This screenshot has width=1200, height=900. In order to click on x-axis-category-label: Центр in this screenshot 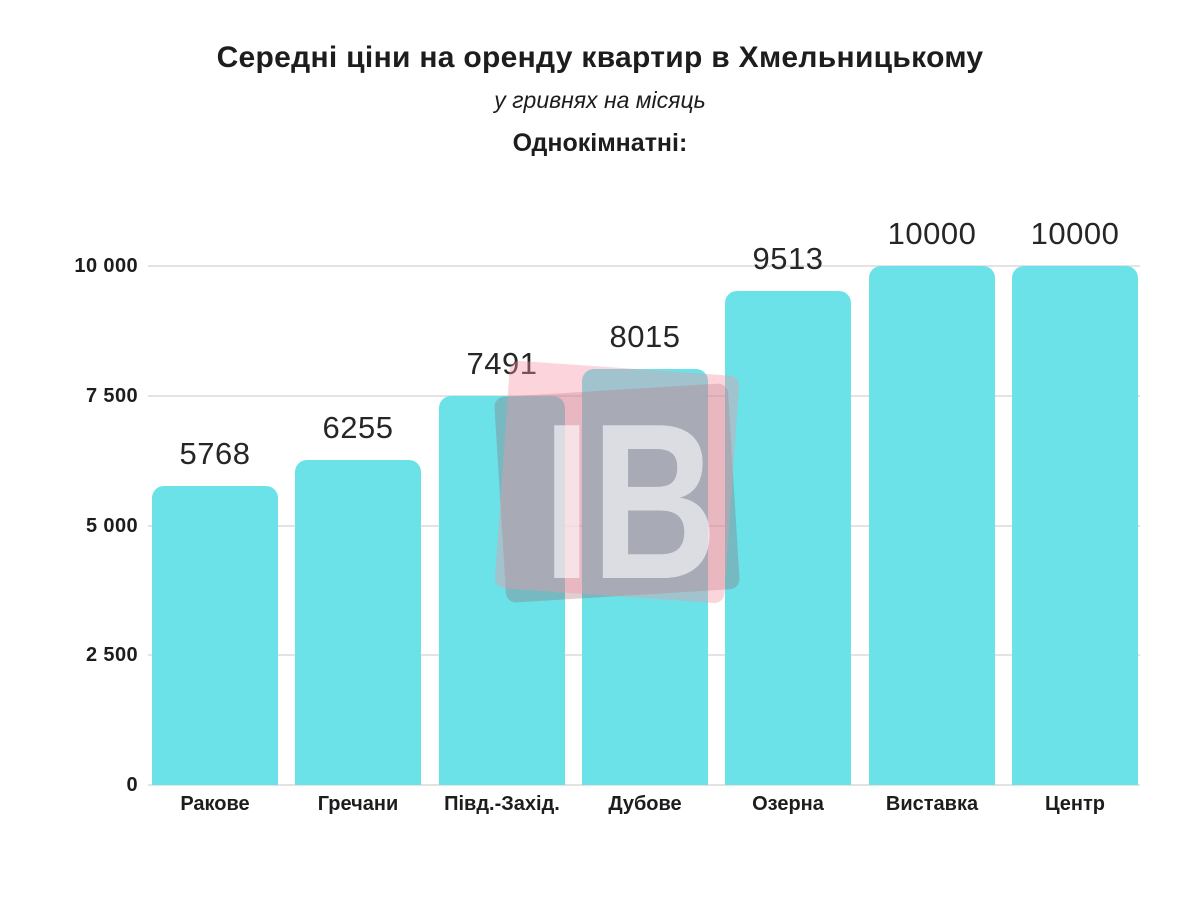, I will do `click(1075, 804)`.